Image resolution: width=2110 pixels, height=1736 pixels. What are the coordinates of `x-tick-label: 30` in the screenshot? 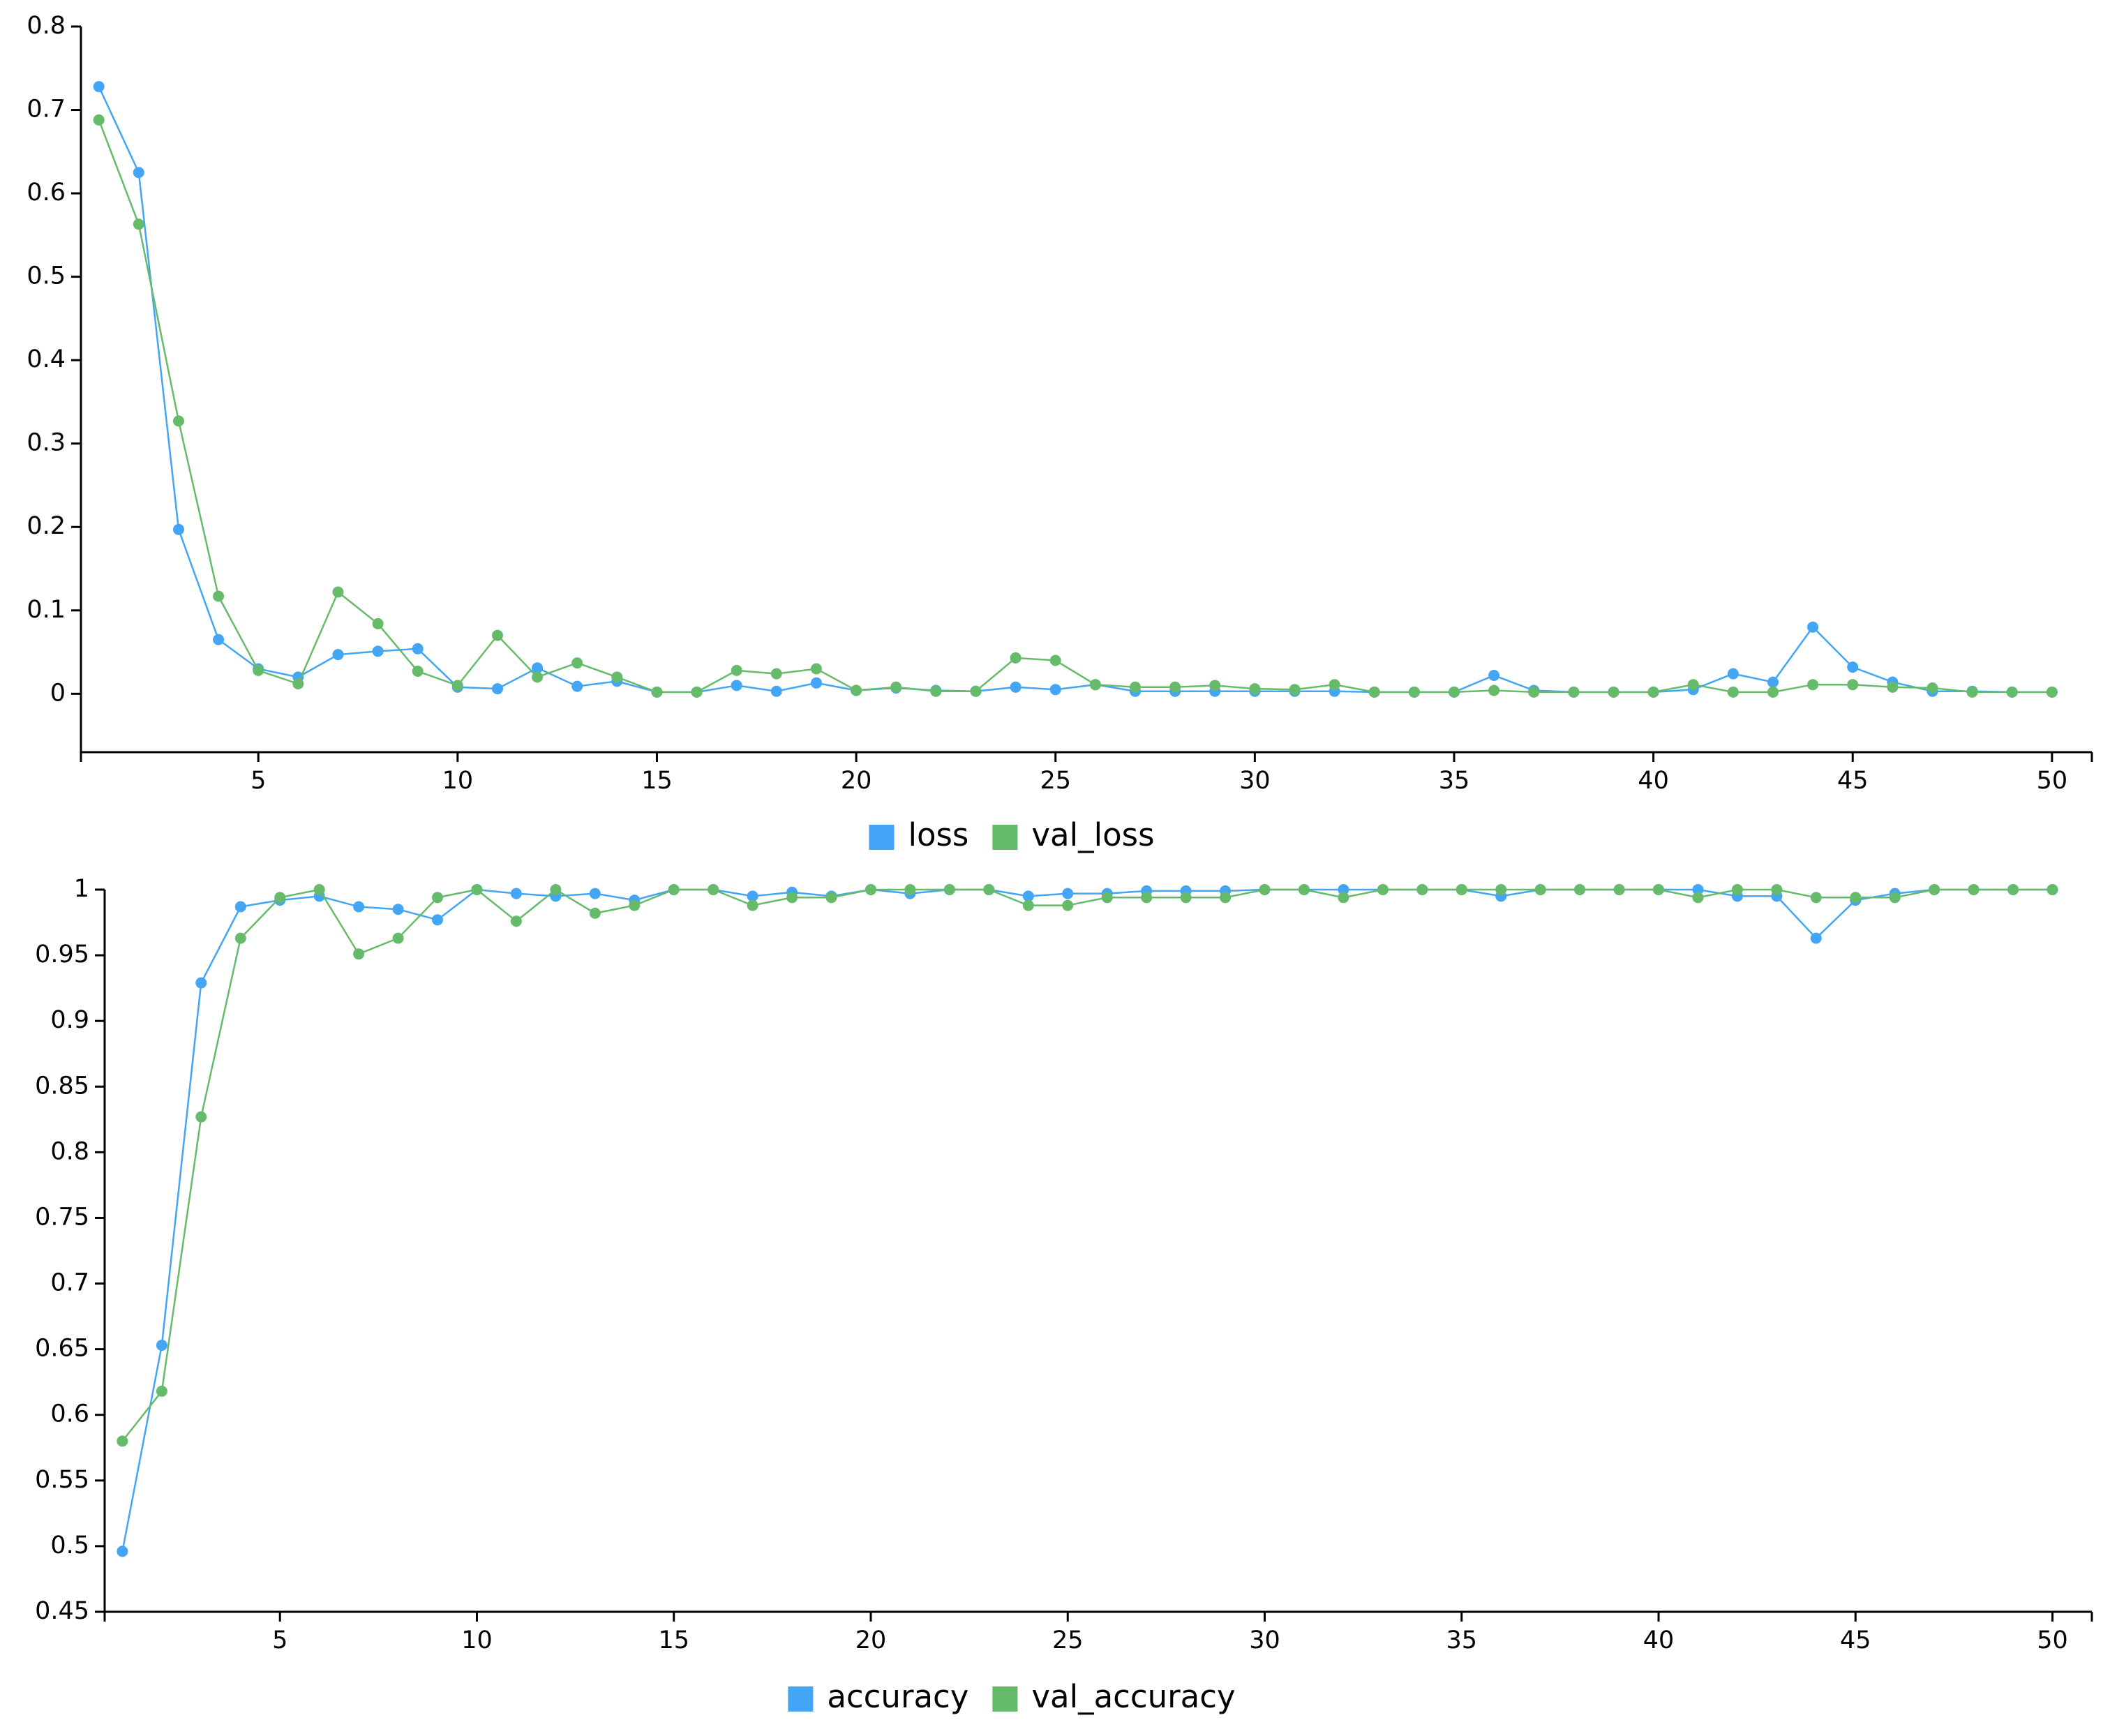 It's located at (1264, 1640).